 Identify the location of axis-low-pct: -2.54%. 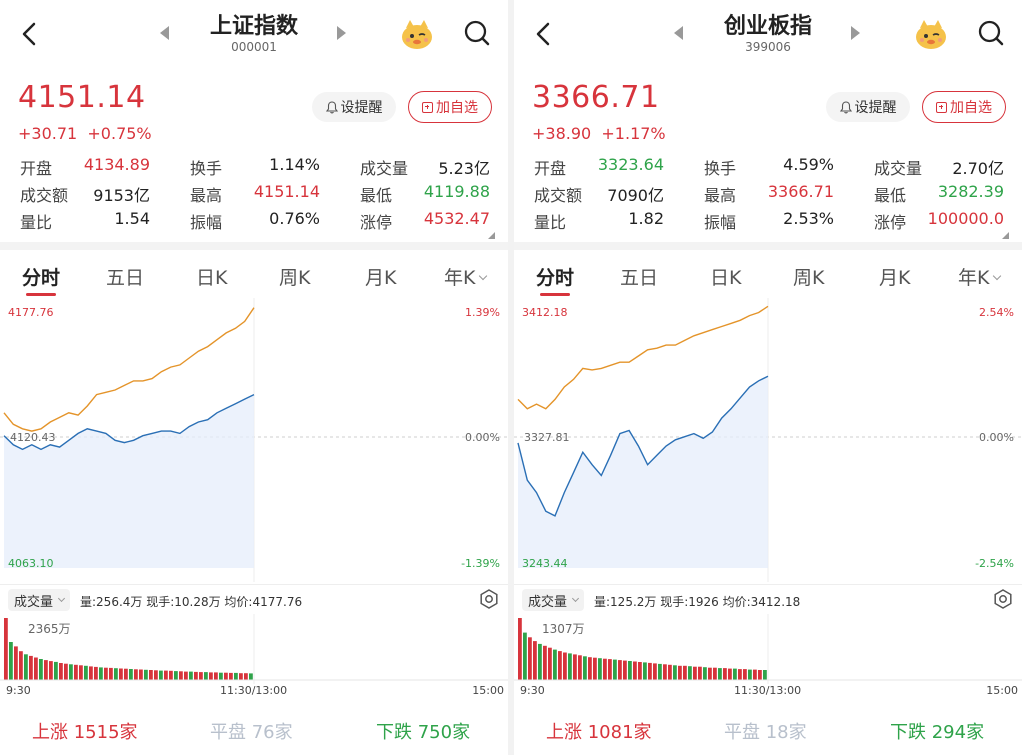
(994, 563).